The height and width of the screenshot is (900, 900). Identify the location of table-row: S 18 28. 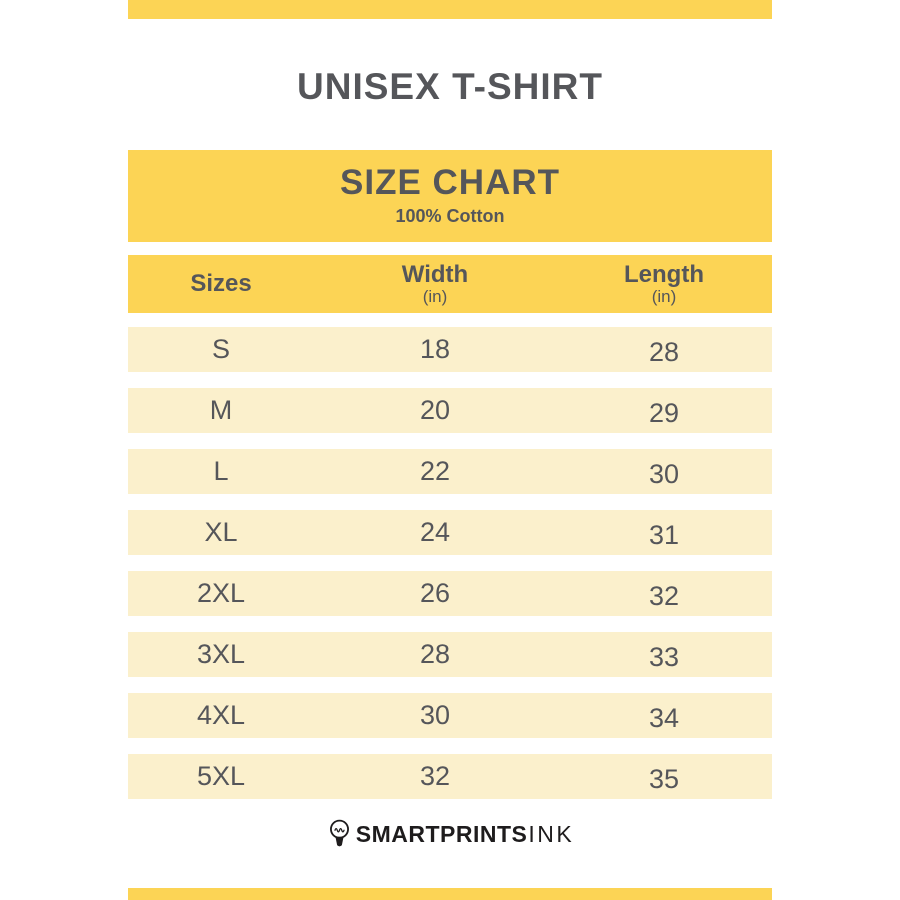
(450, 349).